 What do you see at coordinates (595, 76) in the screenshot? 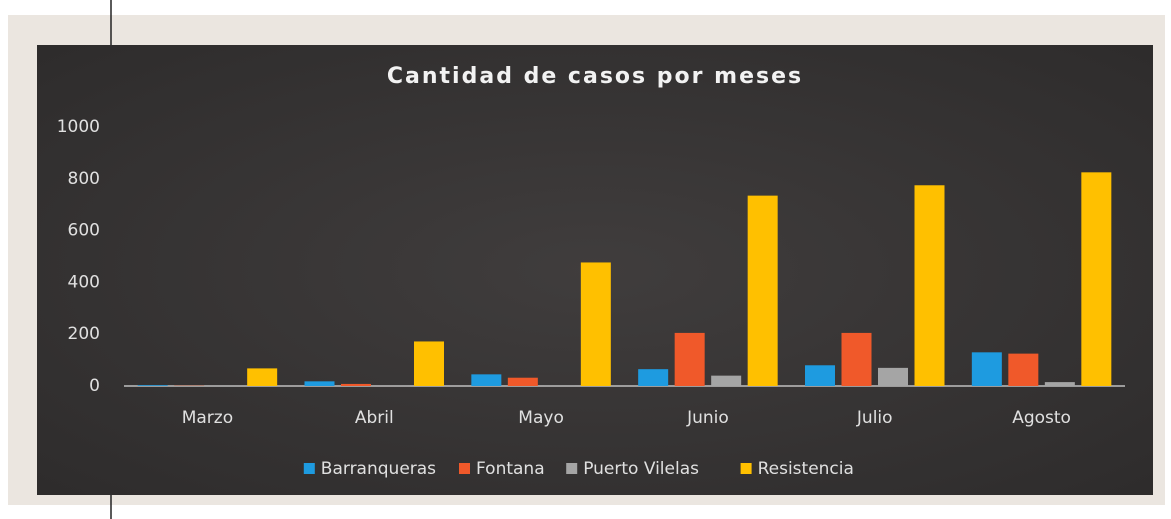
I see `chart-title: Cantidad de casos por meses` at bounding box center [595, 76].